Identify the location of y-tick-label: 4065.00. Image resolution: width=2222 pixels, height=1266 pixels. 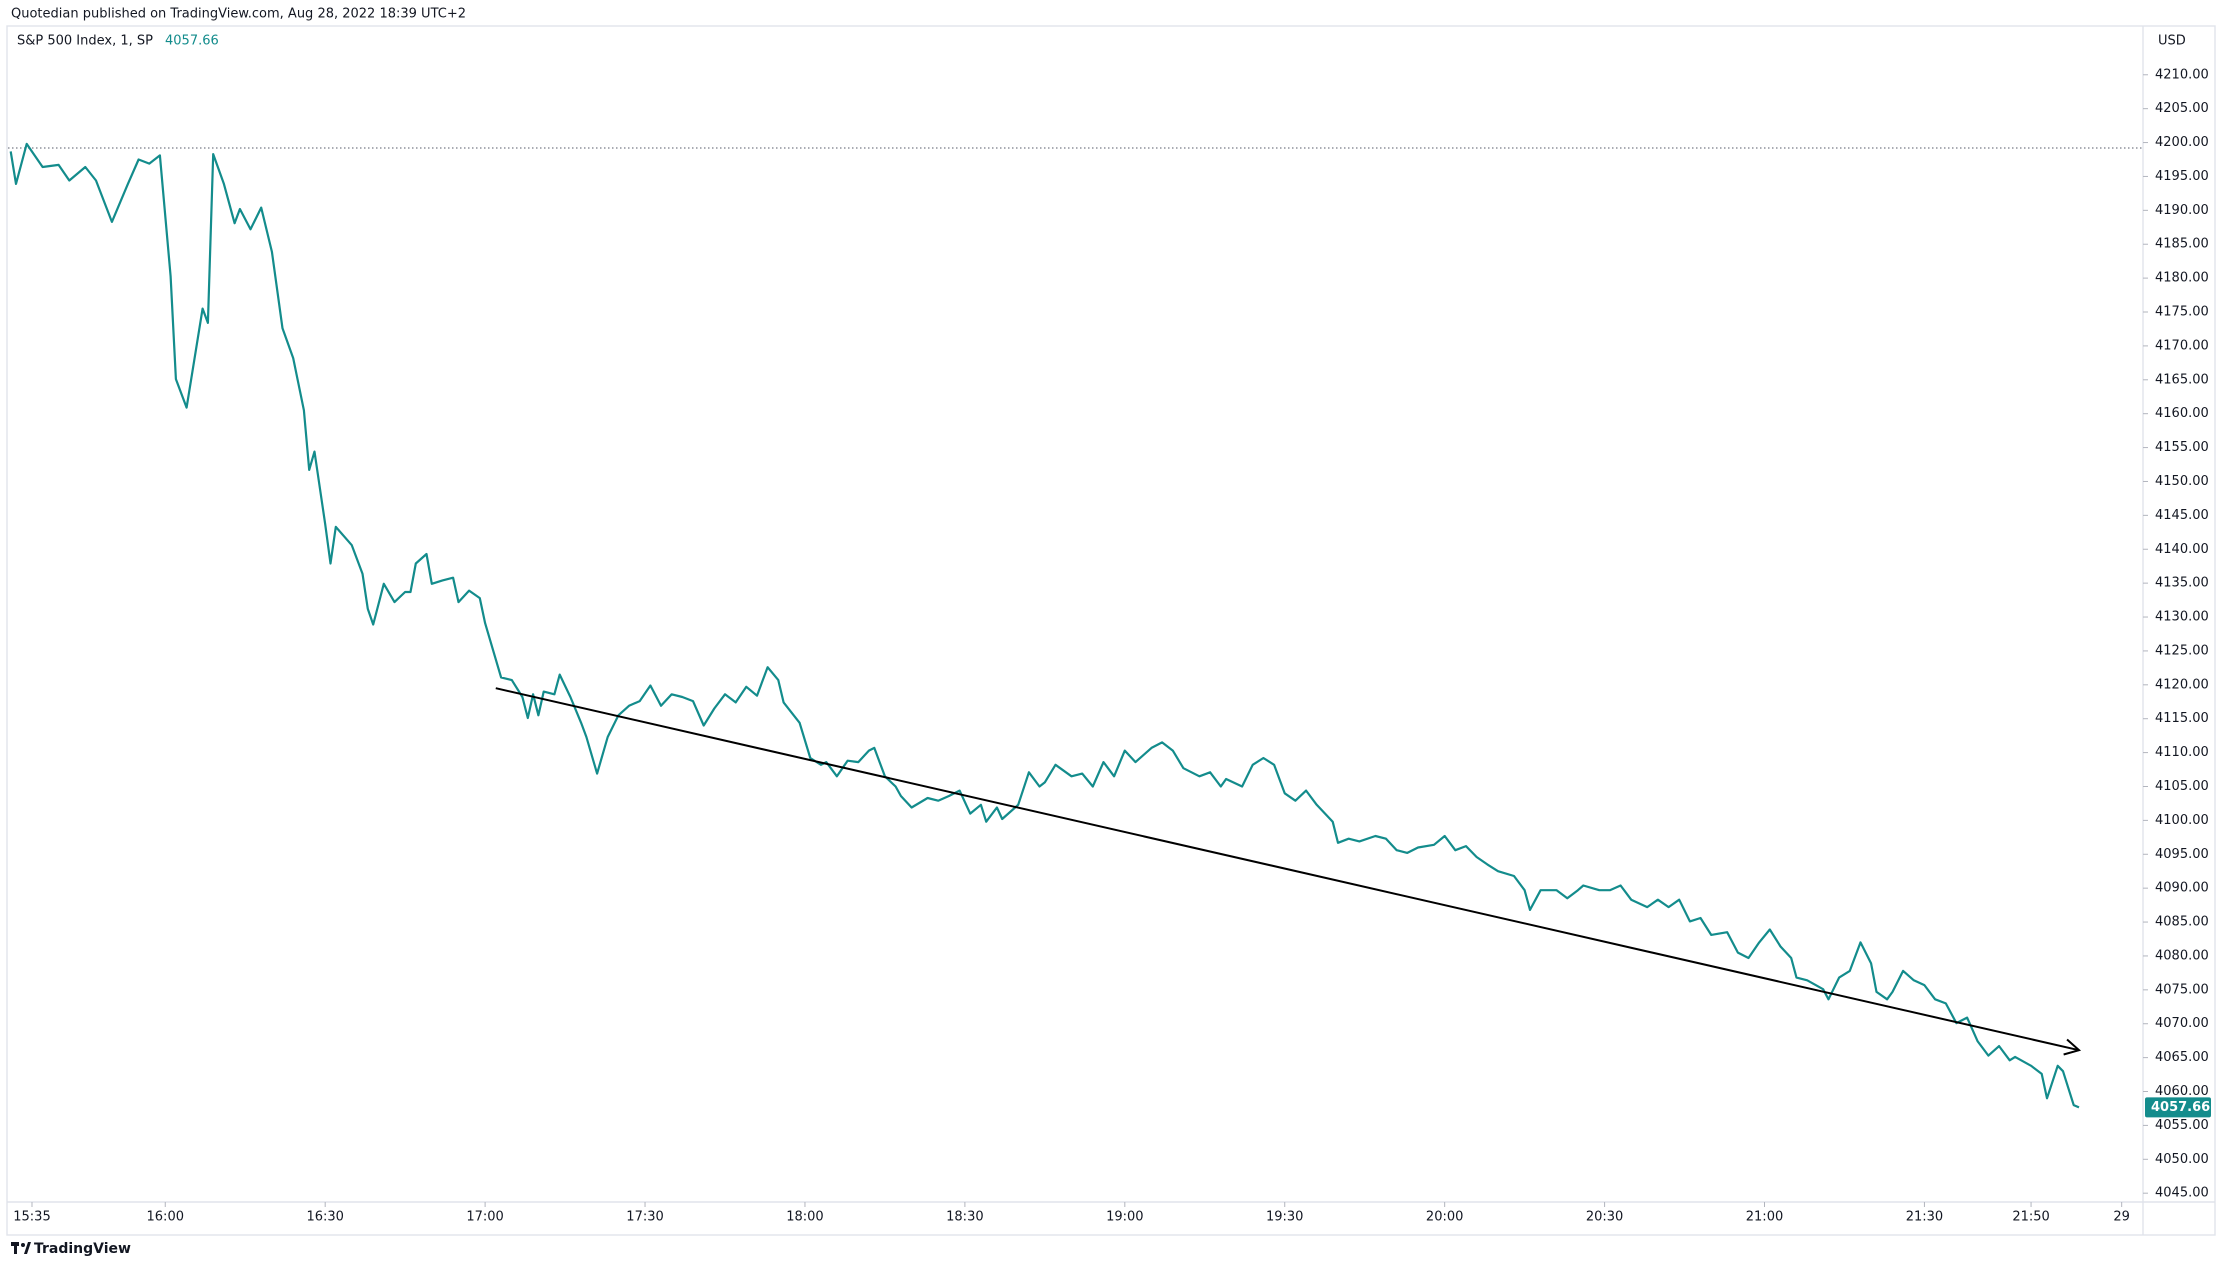
(2182, 1057).